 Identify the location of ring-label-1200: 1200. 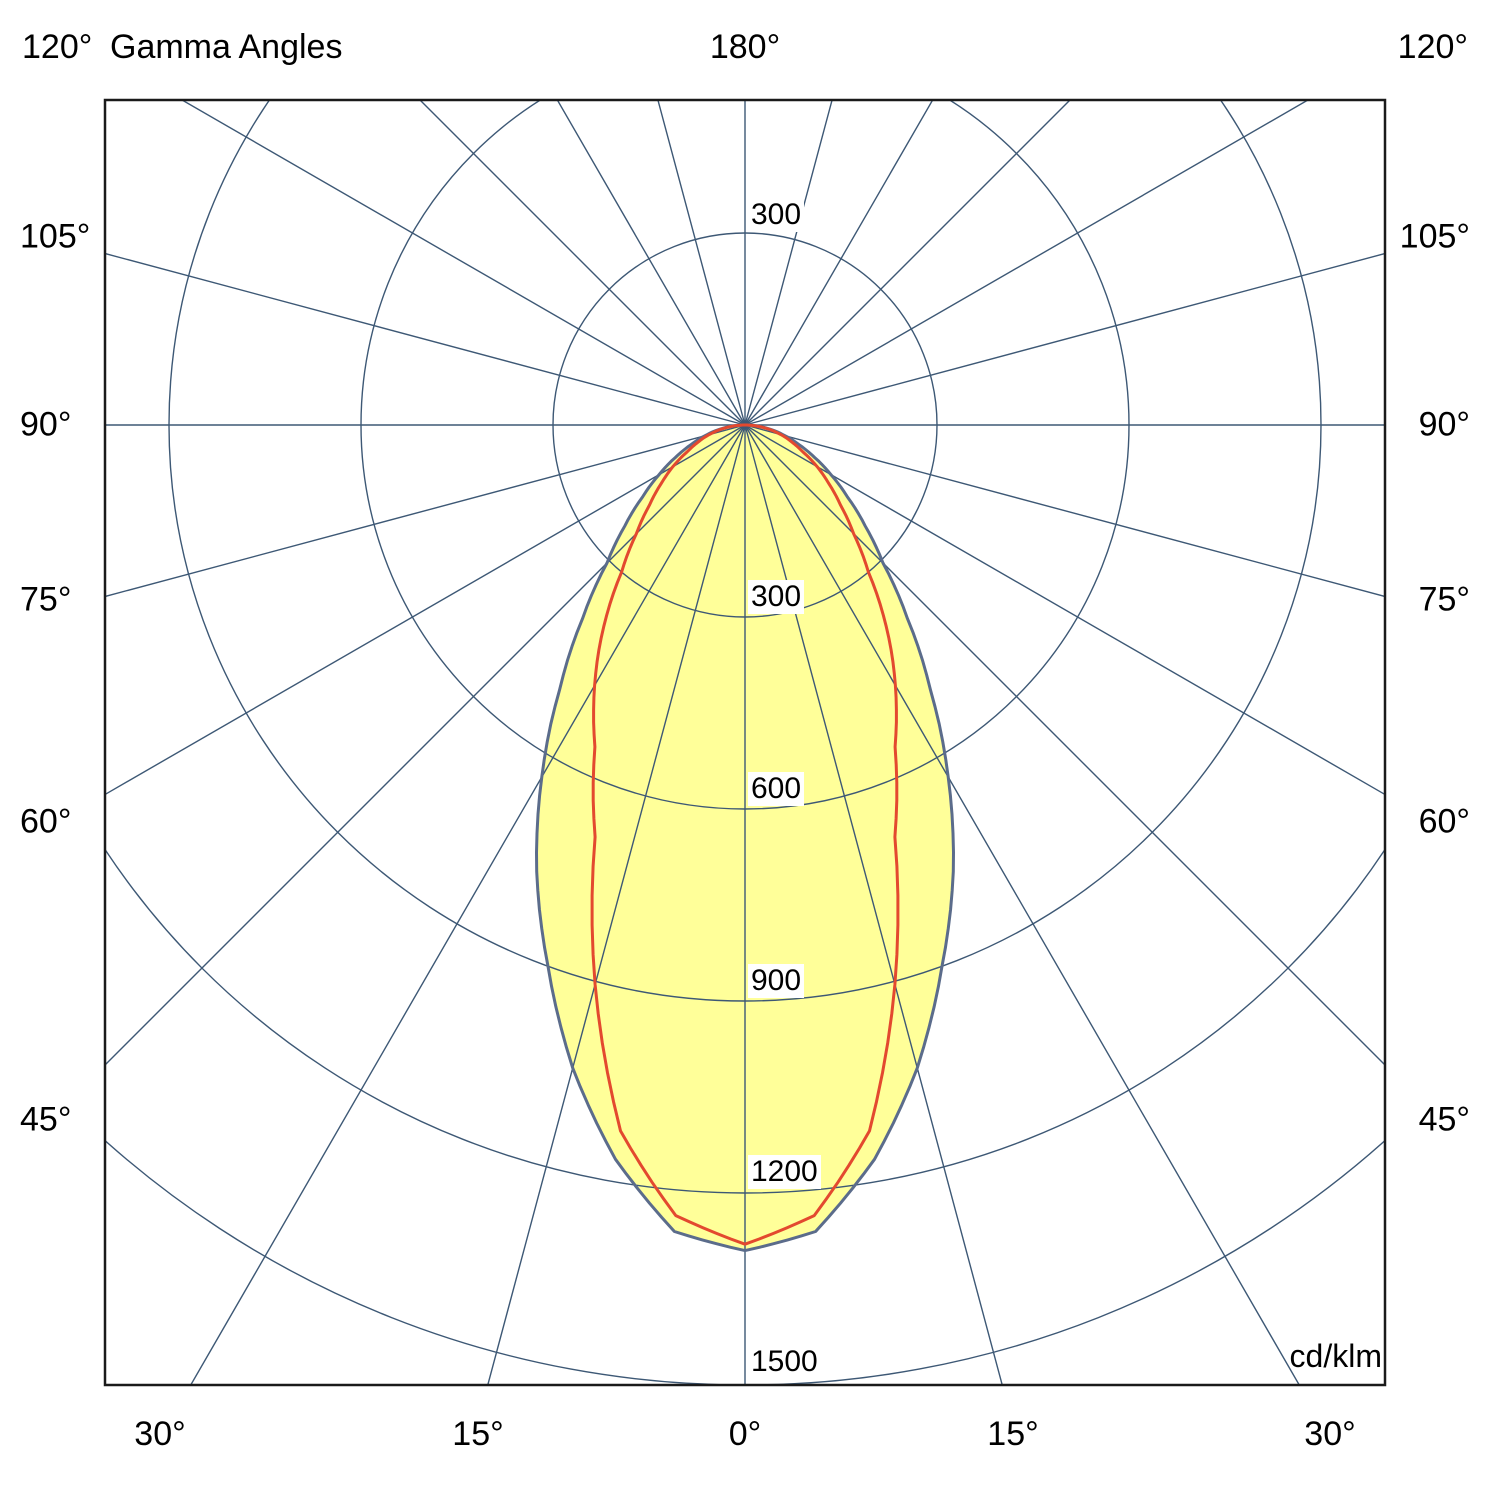
(784, 1172).